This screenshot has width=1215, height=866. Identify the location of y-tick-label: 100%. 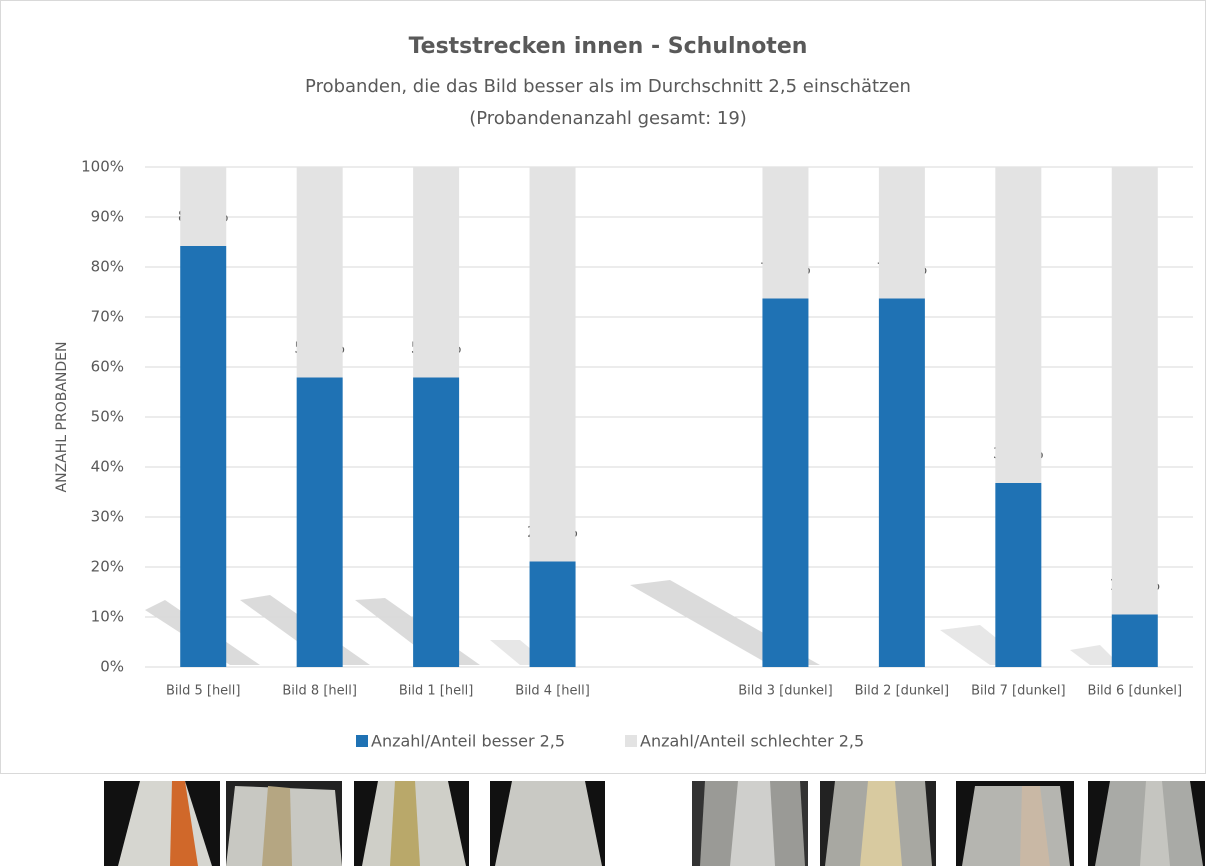
(102, 167).